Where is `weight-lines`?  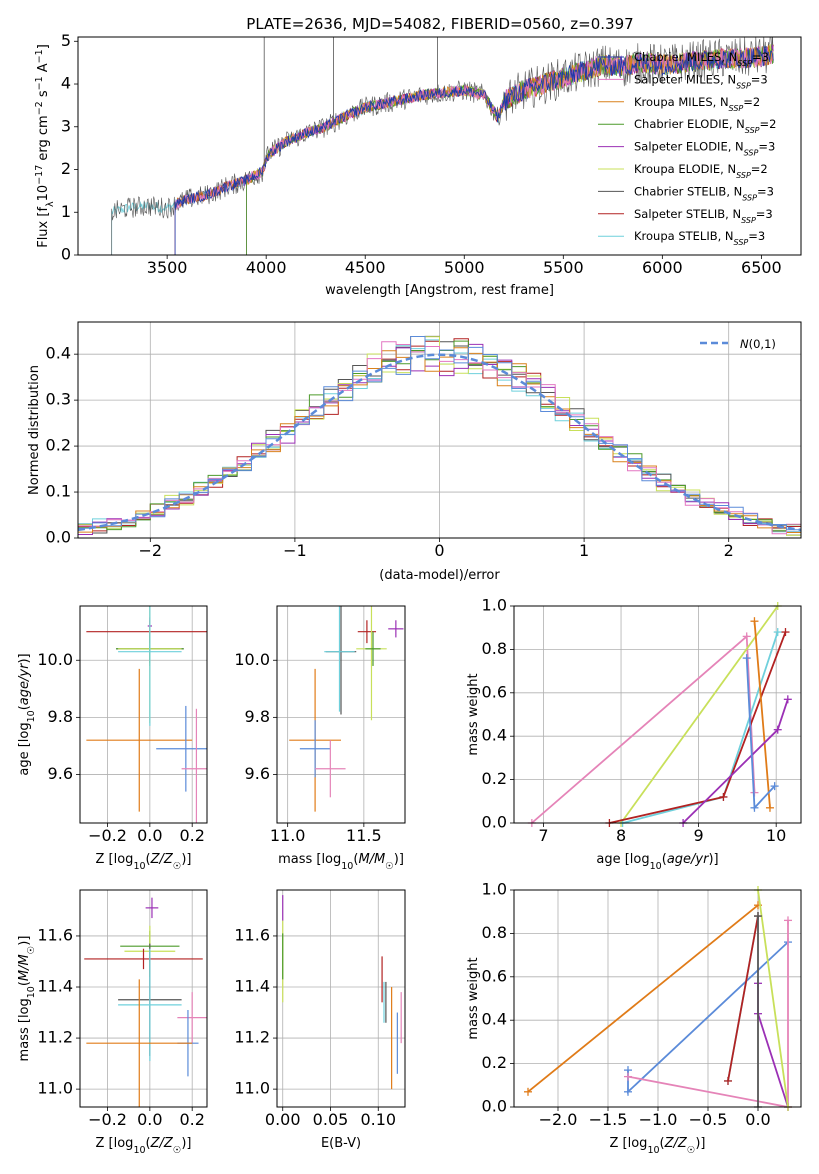 weight-lines is located at coordinates (659, 714).